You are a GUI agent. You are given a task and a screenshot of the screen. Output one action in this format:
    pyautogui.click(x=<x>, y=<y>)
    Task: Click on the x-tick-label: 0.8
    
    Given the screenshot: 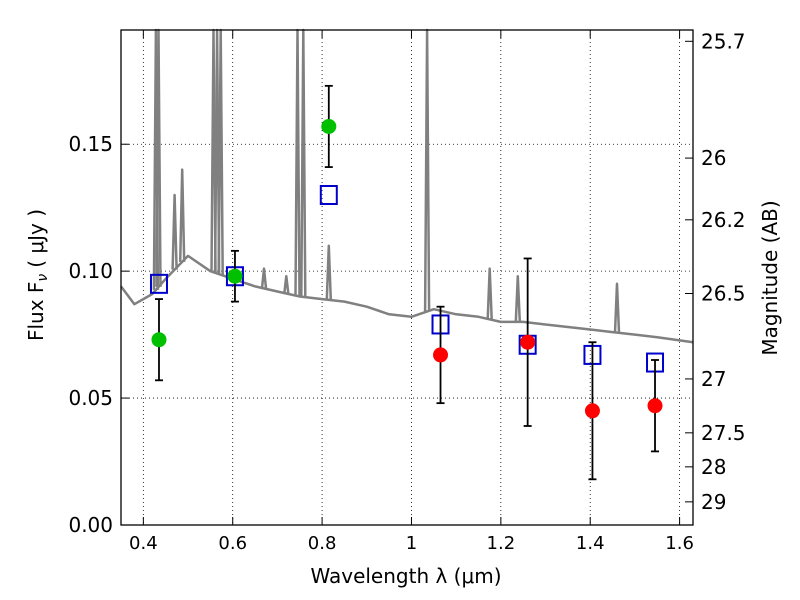 What is the action you would take?
    pyautogui.click(x=322, y=543)
    